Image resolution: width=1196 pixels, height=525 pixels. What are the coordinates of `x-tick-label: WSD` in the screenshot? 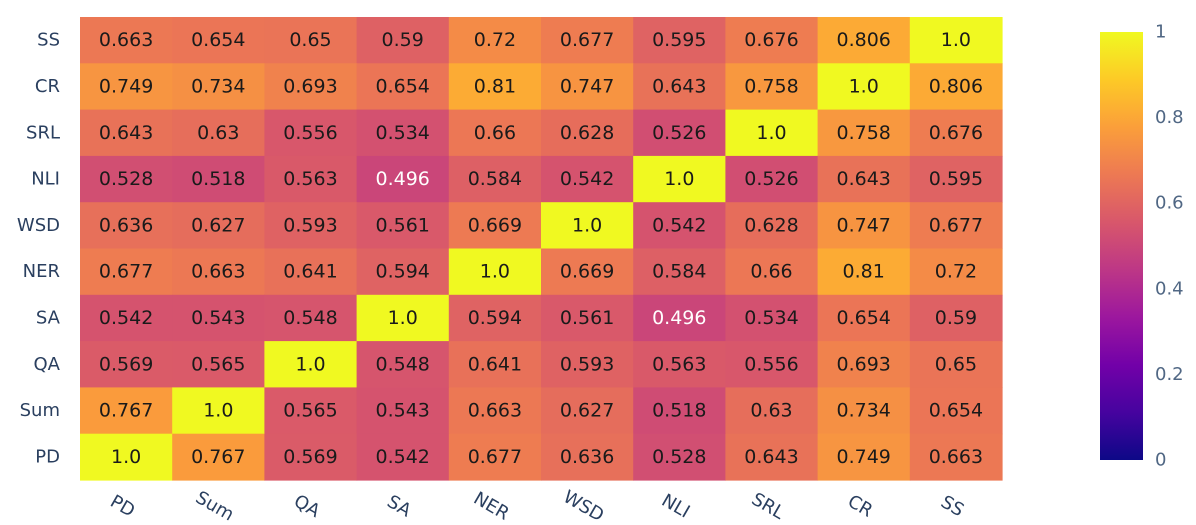 It's located at (584, 505).